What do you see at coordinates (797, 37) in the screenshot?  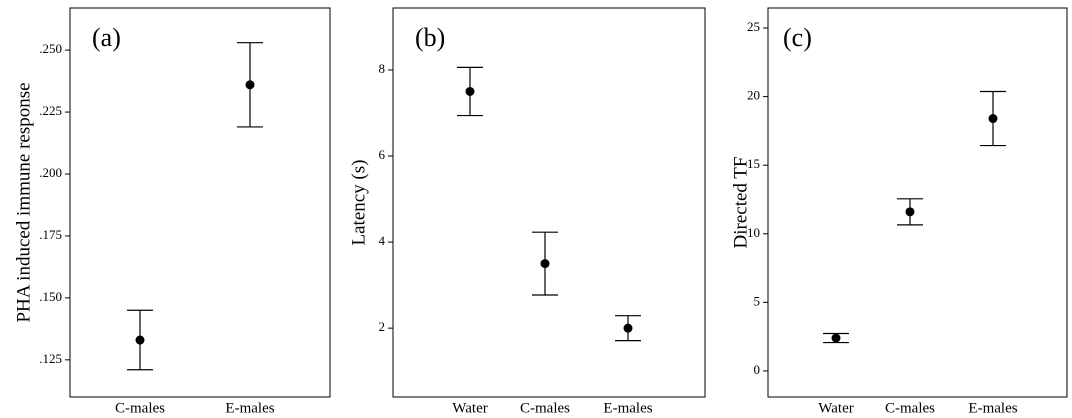 I see `panel-label: (c)` at bounding box center [797, 37].